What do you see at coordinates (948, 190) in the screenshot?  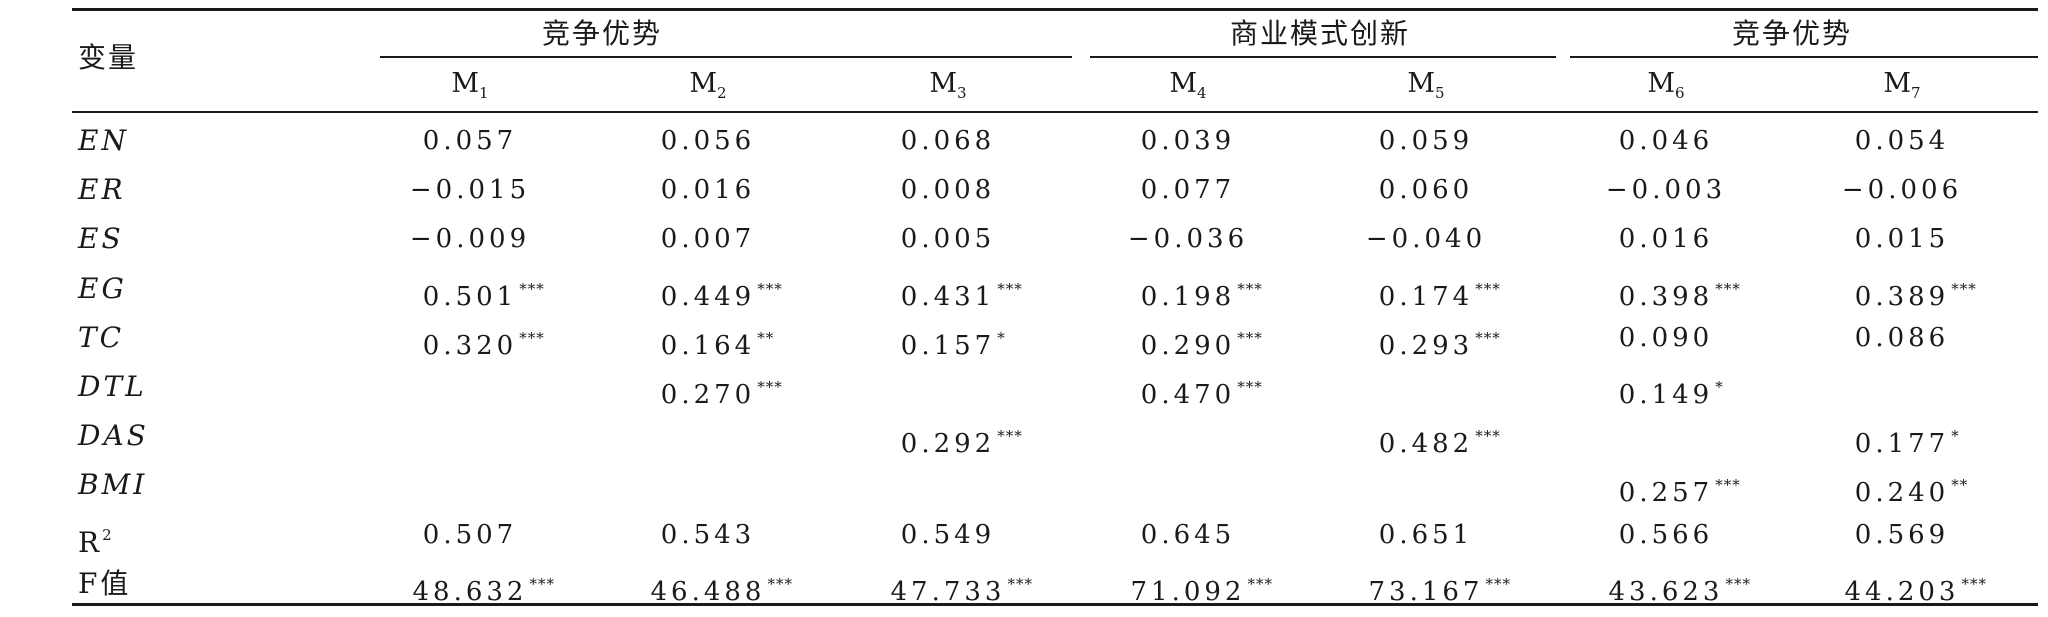 I see `coefficient-value: 0.008` at bounding box center [948, 190].